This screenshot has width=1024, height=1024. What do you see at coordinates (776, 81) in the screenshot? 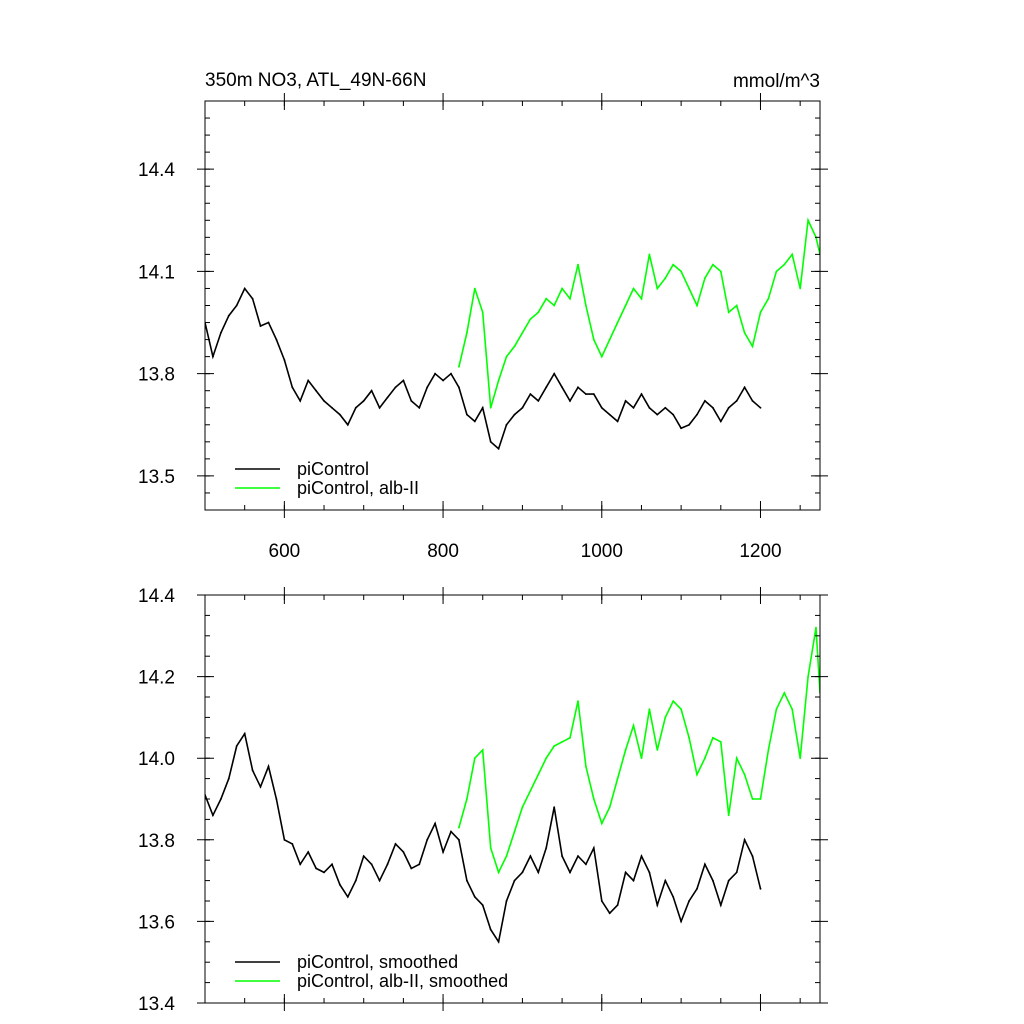
I see `units-label: mmol/m^3` at bounding box center [776, 81].